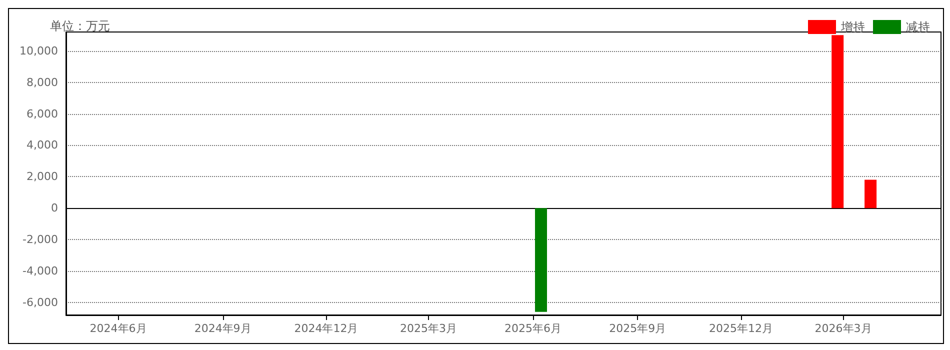  Describe the element at coordinates (533, 328) in the screenshot. I see `x-tick-label: 2025年6月` at that location.